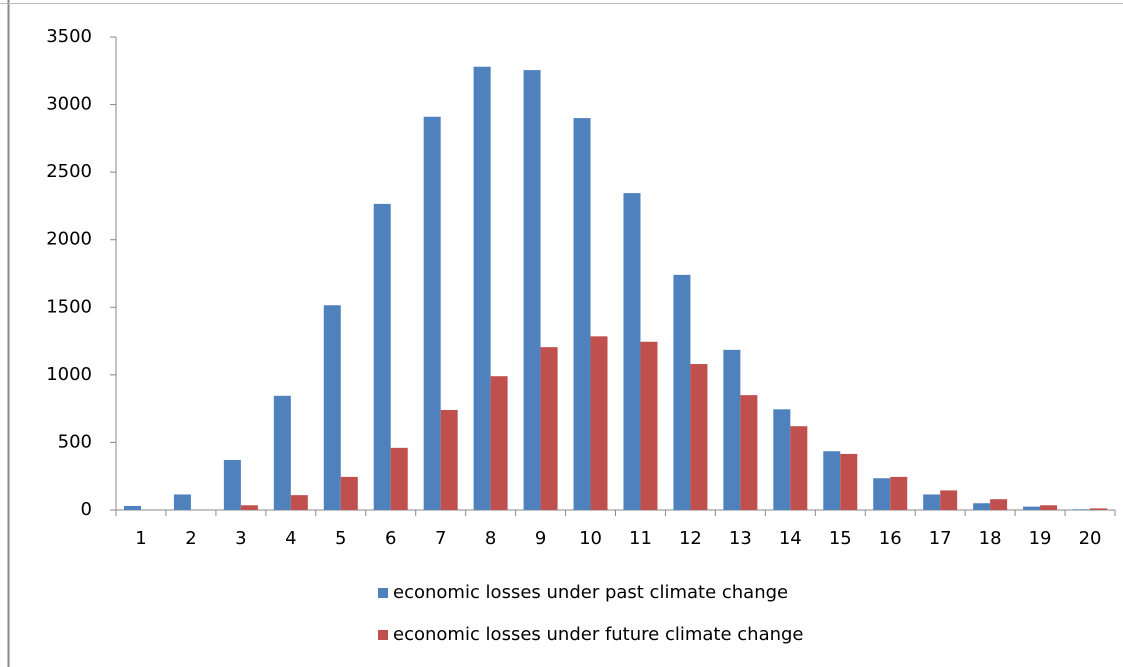 Image resolution: width=1123 pixels, height=667 pixels. What do you see at coordinates (490, 538) in the screenshot?
I see `x-tick-label: 8` at bounding box center [490, 538].